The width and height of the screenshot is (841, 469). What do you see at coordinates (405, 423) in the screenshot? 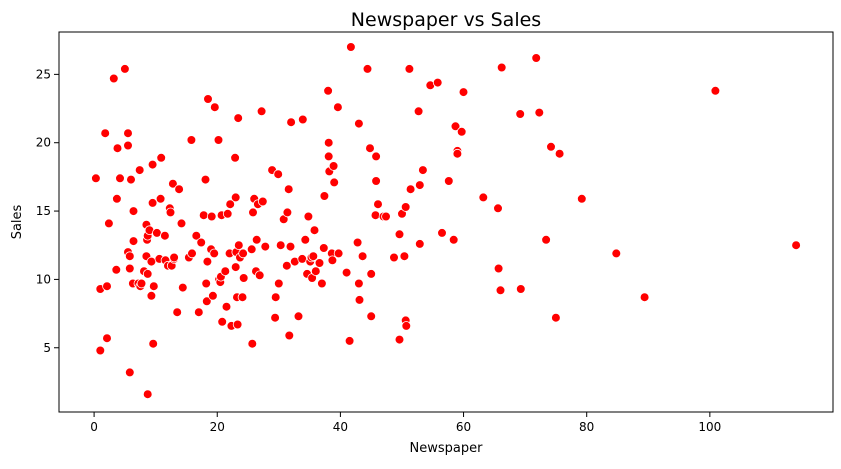
I see `x-axis-ticks: 0 20 40 60 80 100` at bounding box center [405, 423].